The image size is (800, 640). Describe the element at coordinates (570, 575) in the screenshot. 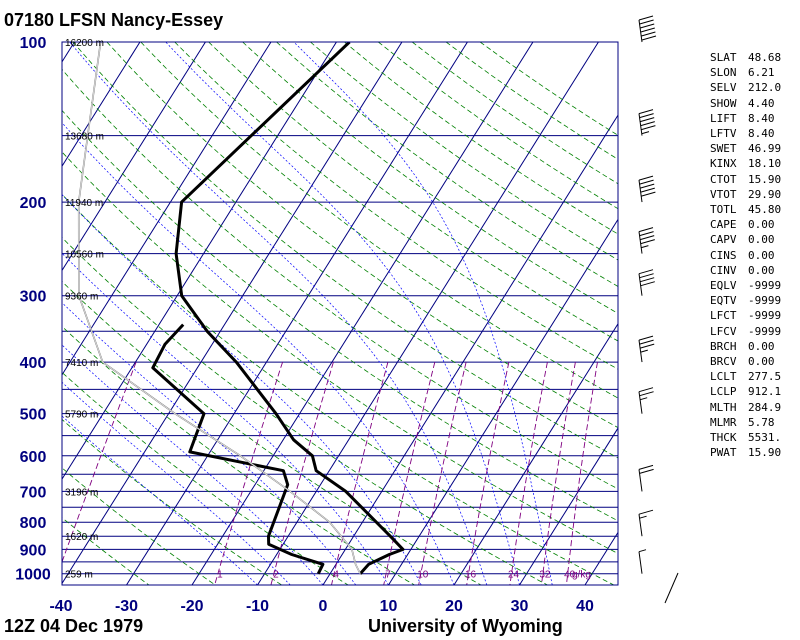

I see `mixing-ratio-label: 40` at that location.